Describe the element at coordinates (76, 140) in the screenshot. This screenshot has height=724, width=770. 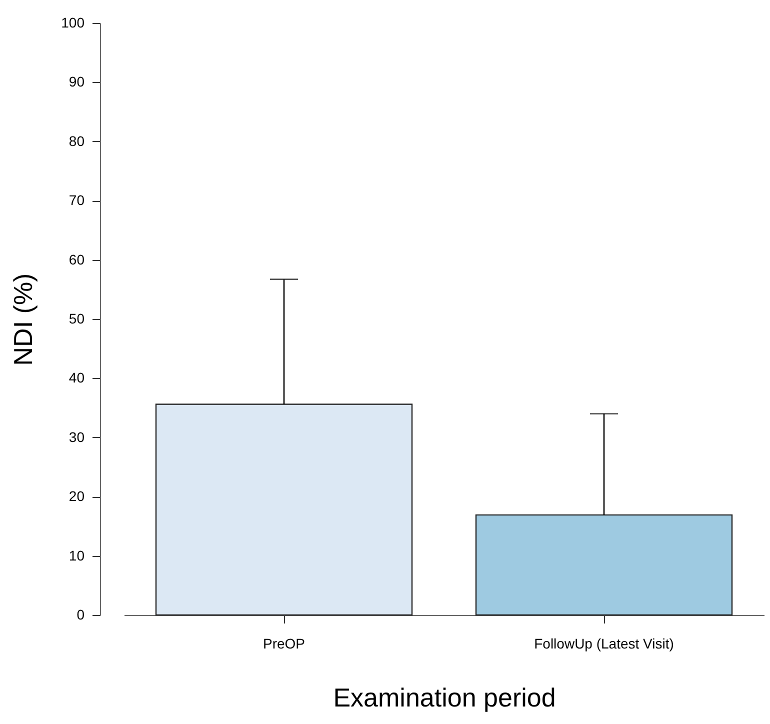
I see `y-tick-label: 80` at that location.